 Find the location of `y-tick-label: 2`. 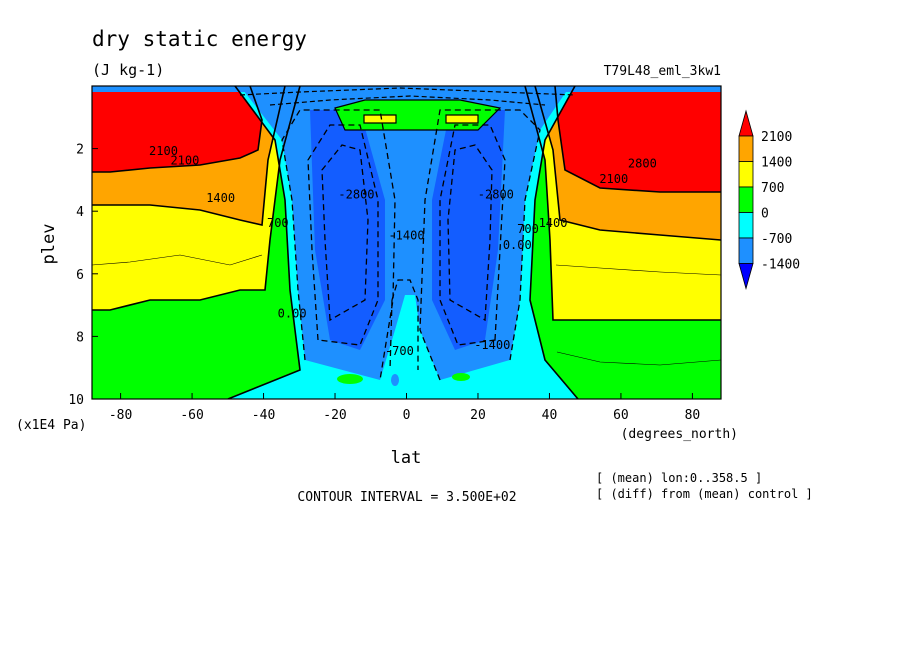

y-tick-label: 2 is located at coordinates (80, 150).